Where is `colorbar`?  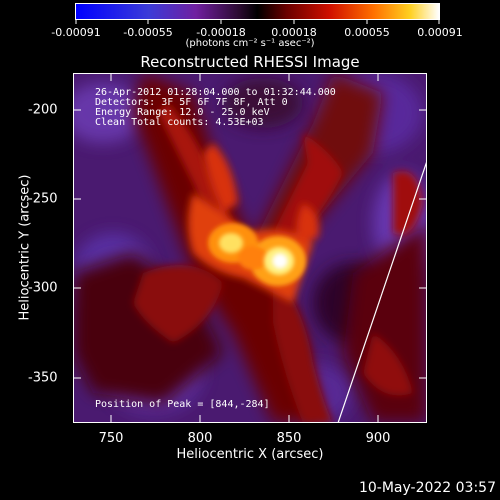 colorbar is located at coordinates (257, 11).